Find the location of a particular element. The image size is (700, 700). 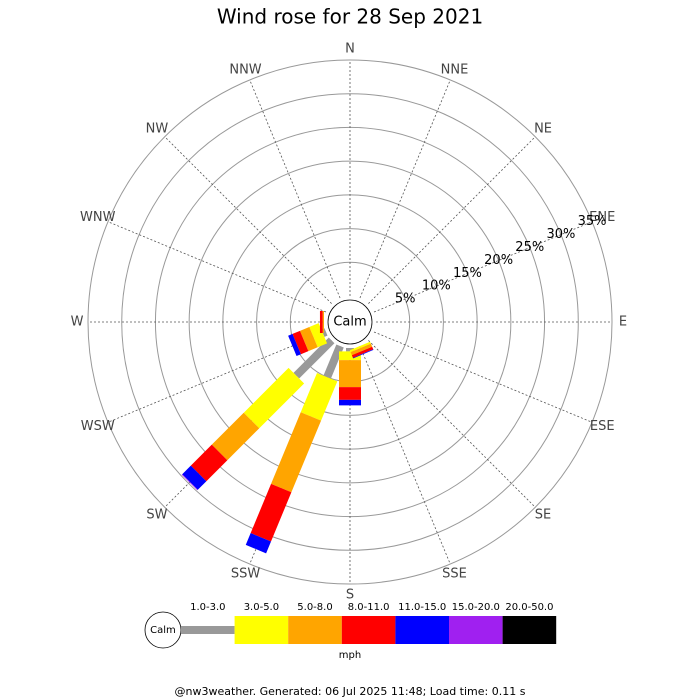

direction-label: ENE is located at coordinates (602, 217).